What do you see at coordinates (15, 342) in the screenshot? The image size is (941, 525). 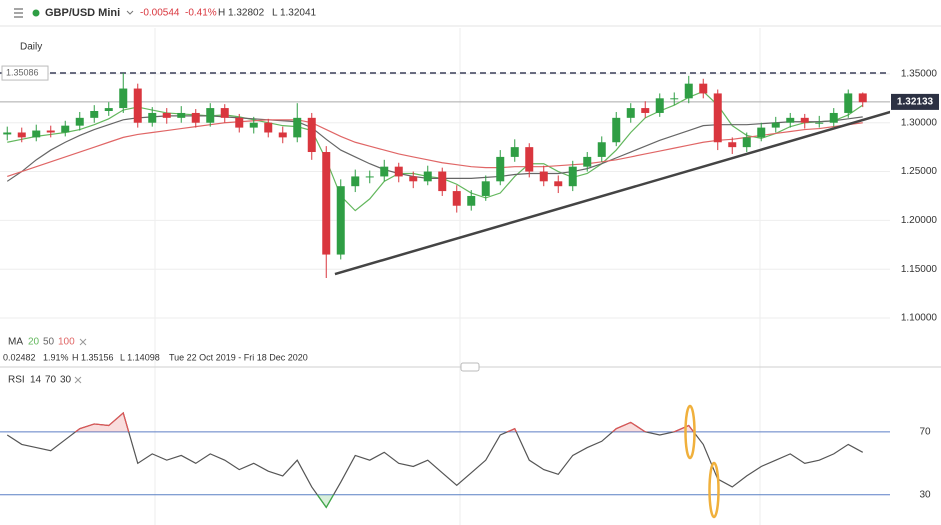 I see `ma-label: MA` at bounding box center [15, 342].